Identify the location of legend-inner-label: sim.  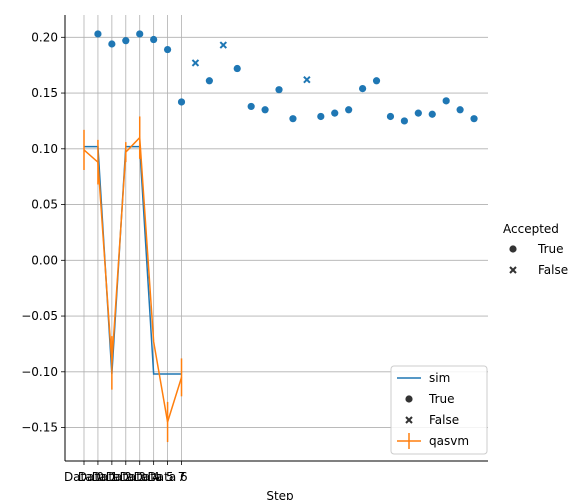
(439, 378).